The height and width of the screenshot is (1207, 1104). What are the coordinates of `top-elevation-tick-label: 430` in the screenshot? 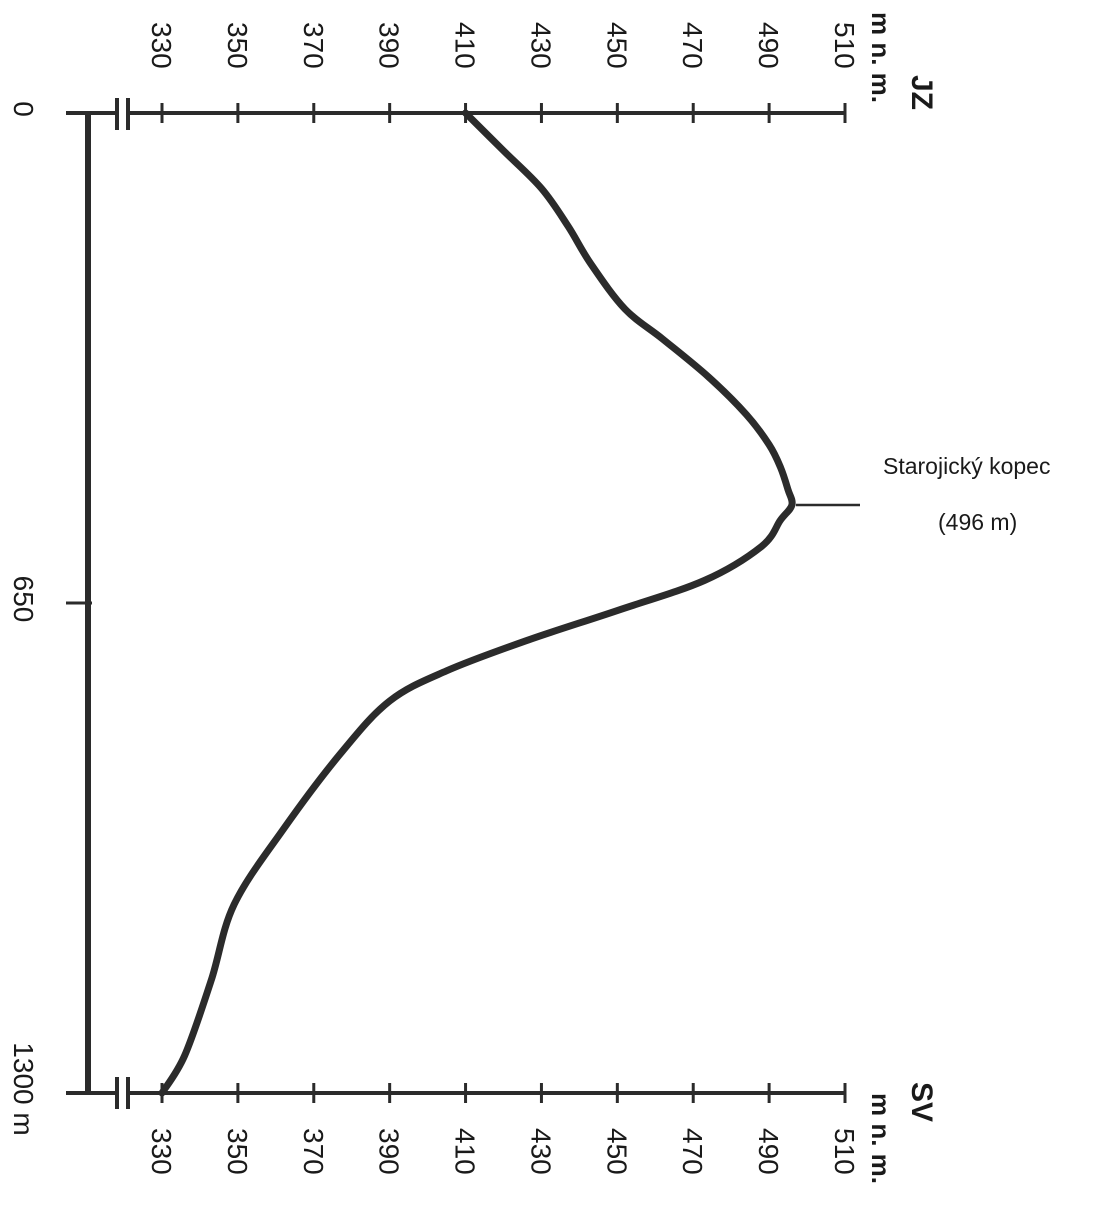 It's located at (540, 45).